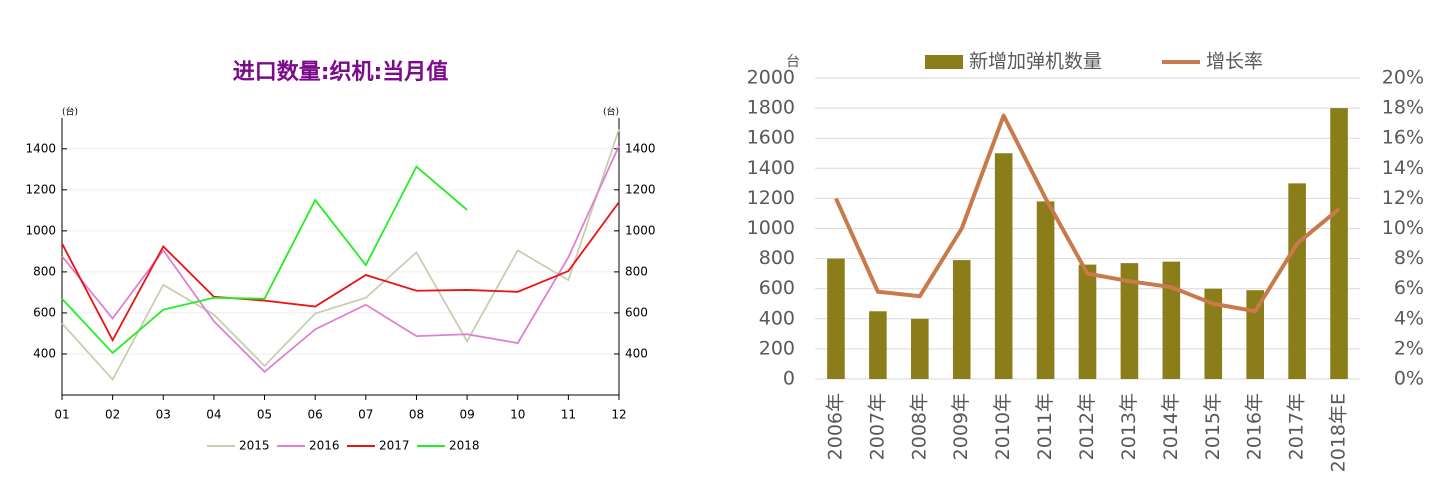  What do you see at coordinates (640, 230) in the screenshot?
I see `y2-tick-label: 1000` at bounding box center [640, 230].